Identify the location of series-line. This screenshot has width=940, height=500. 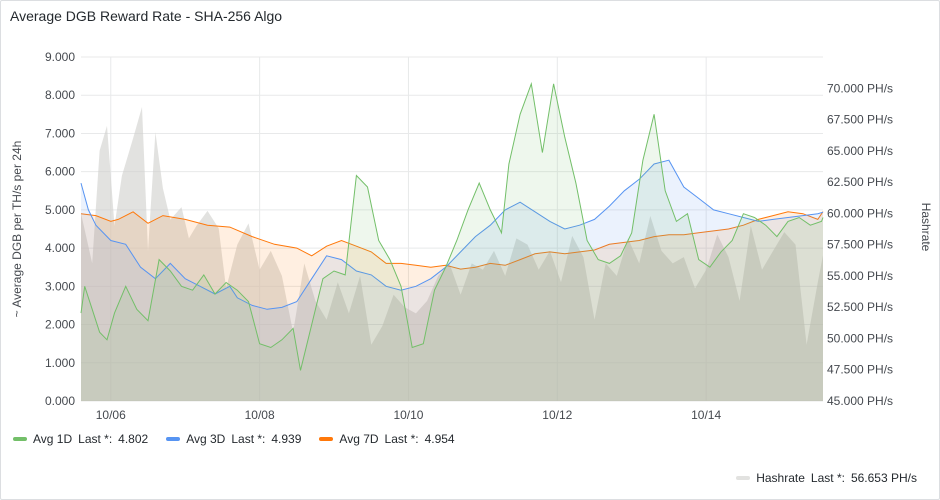
(452, 240).